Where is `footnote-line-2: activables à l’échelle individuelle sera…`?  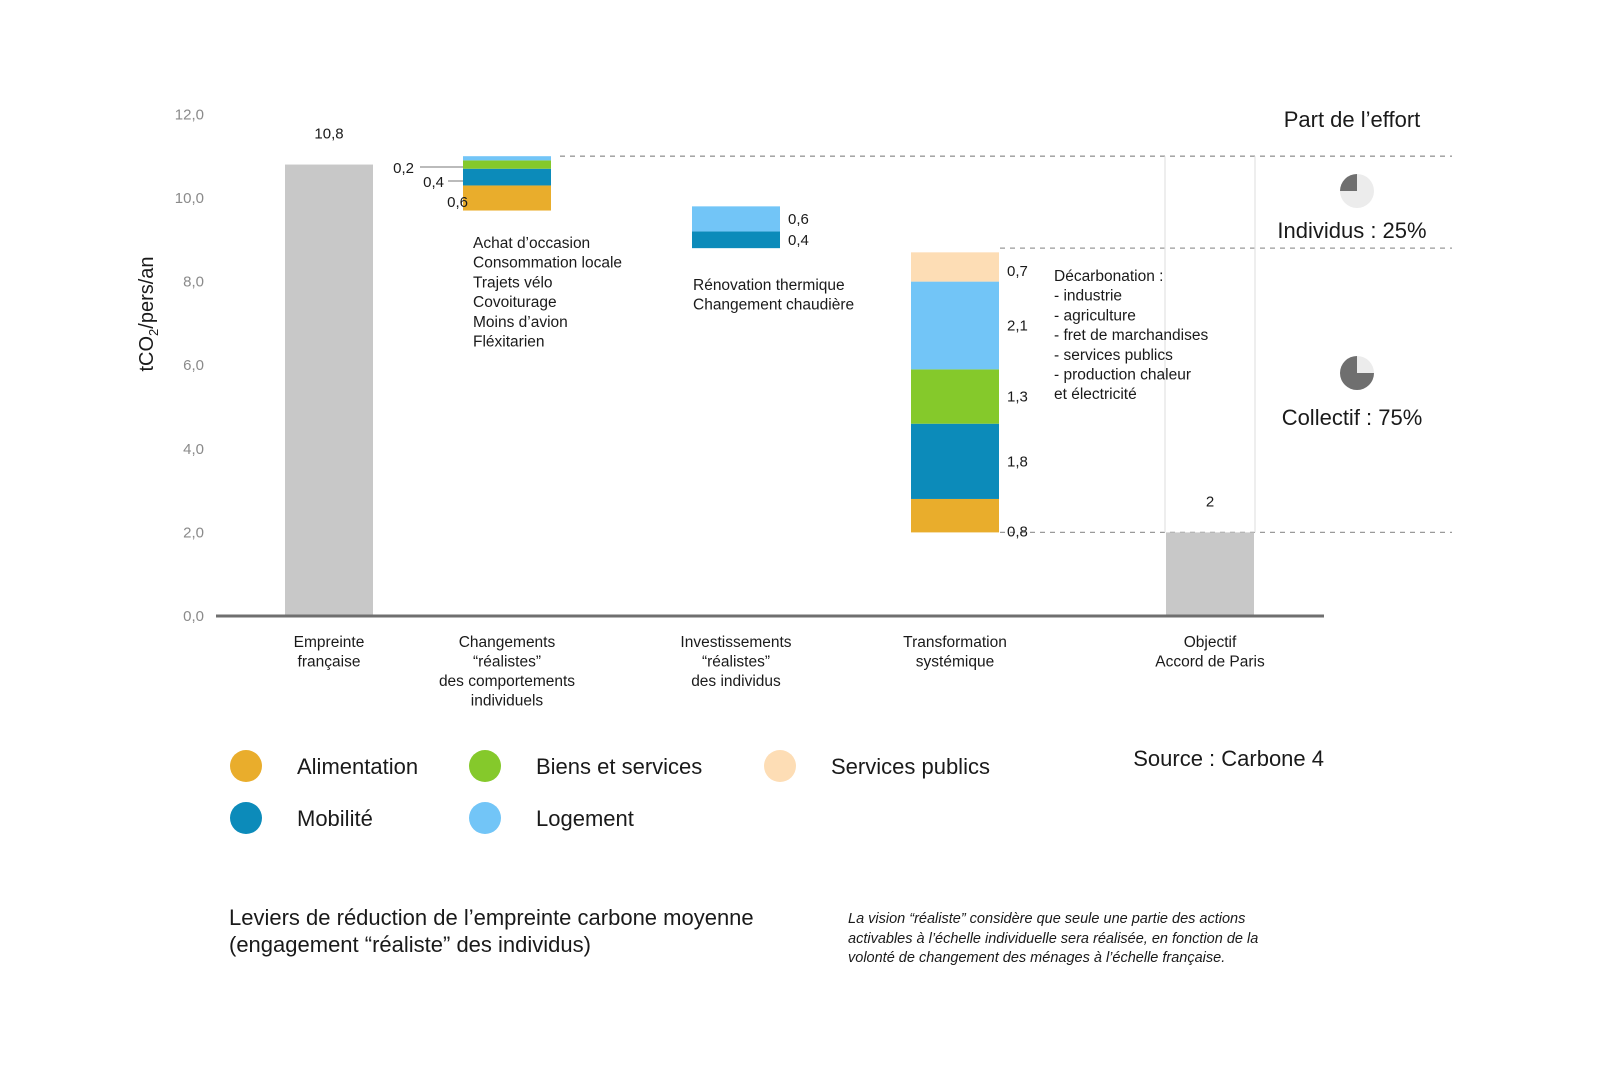 footnote-line-2: activables à l’échelle individuelle sera… is located at coordinates (1053, 938).